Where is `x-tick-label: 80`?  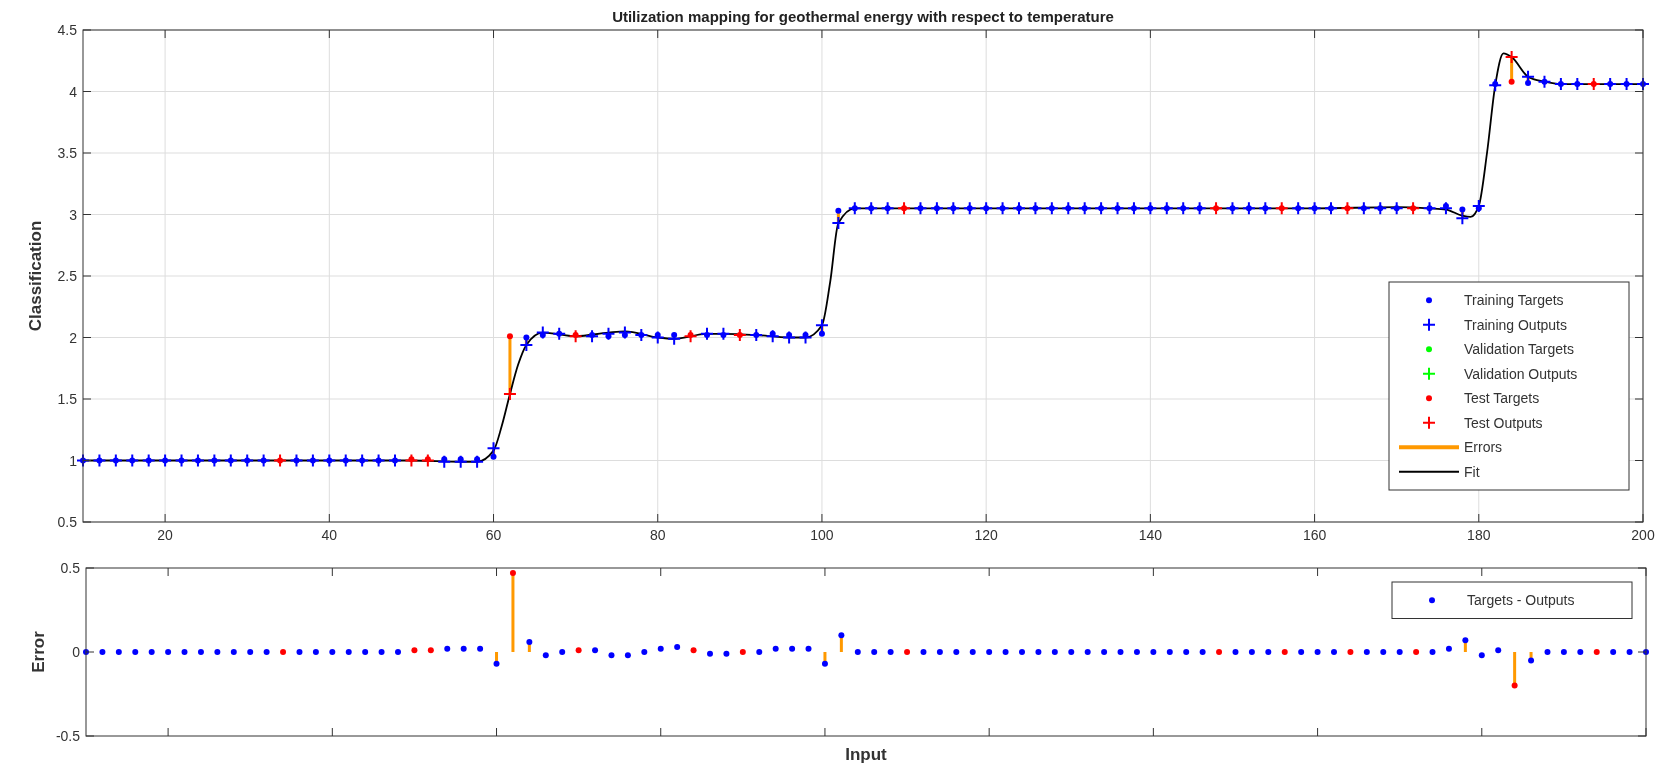
x-tick-label: 80 is located at coordinates (657, 535).